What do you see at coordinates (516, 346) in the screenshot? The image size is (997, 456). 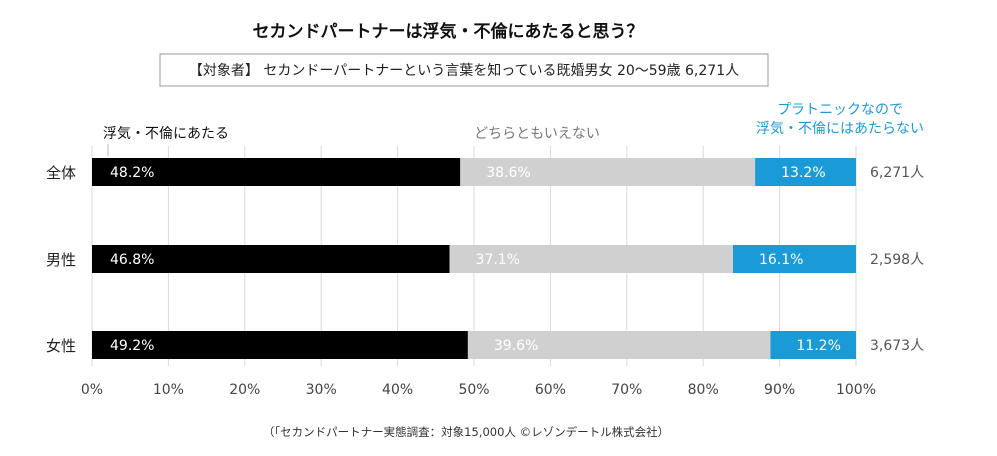 I see `bar-value-label: 39.6%` at bounding box center [516, 346].